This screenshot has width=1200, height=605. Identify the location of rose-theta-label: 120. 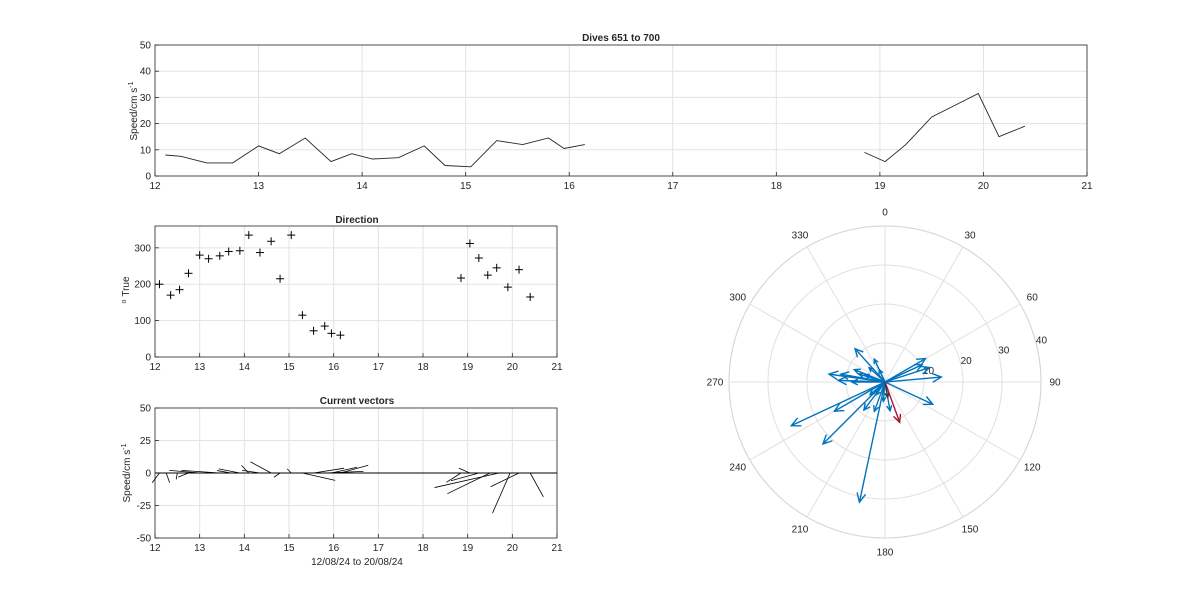
(1032, 468).